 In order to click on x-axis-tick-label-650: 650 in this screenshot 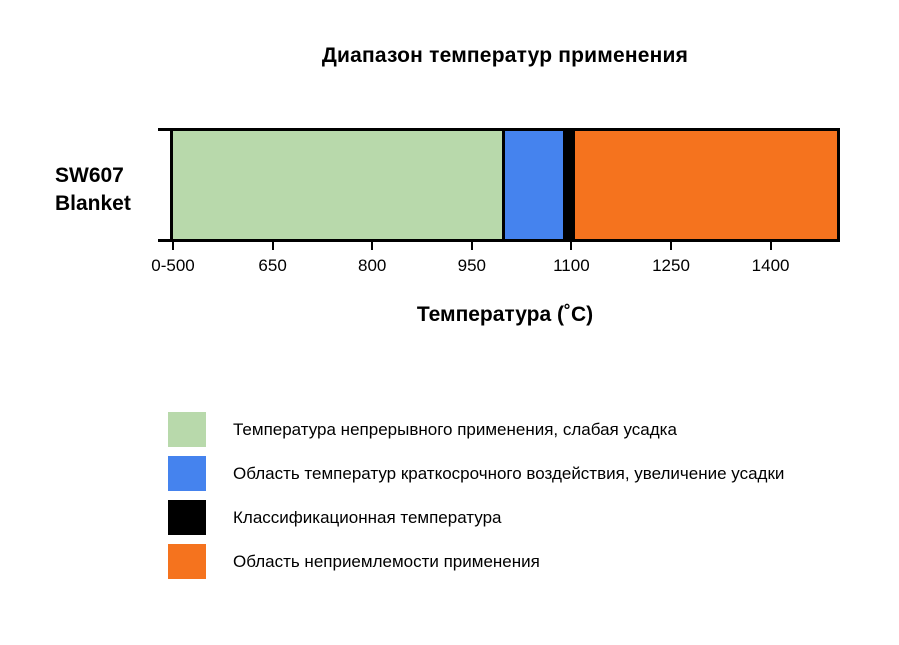, I will do `click(272, 265)`.